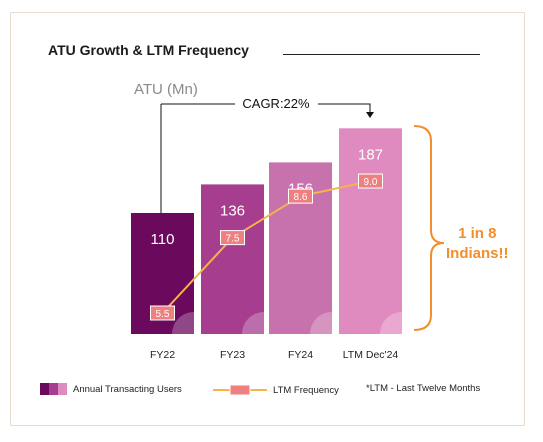 This screenshot has height=442, width=543. Describe the element at coordinates (381, 54) in the screenshot. I see `title-rule` at that location.